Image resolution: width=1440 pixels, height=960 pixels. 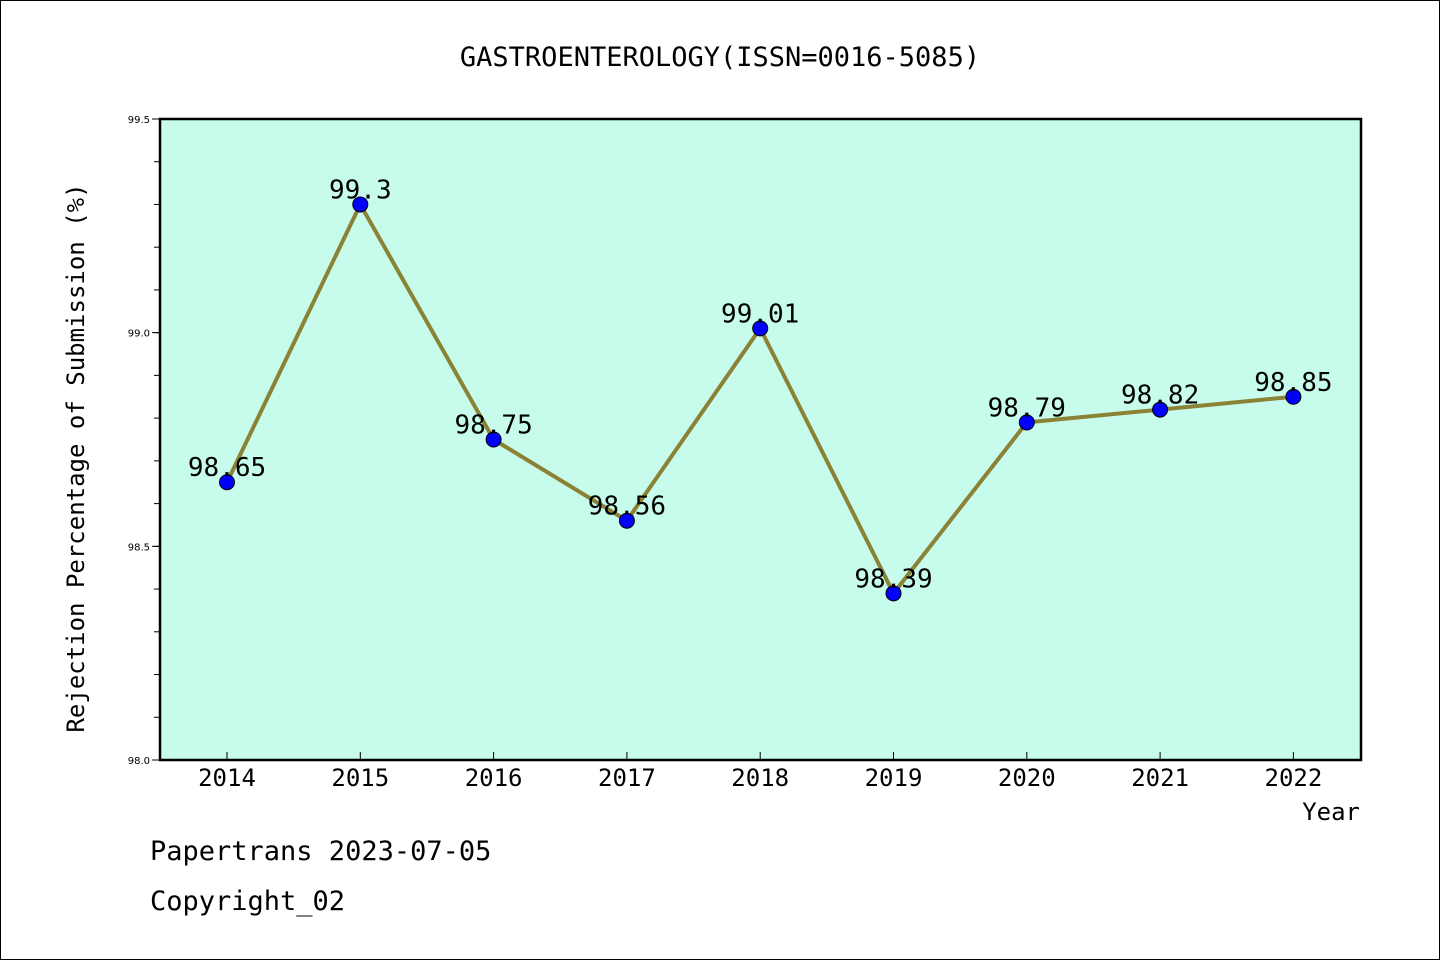 I want to click on x-axis-label: Year, so click(x=1331, y=812).